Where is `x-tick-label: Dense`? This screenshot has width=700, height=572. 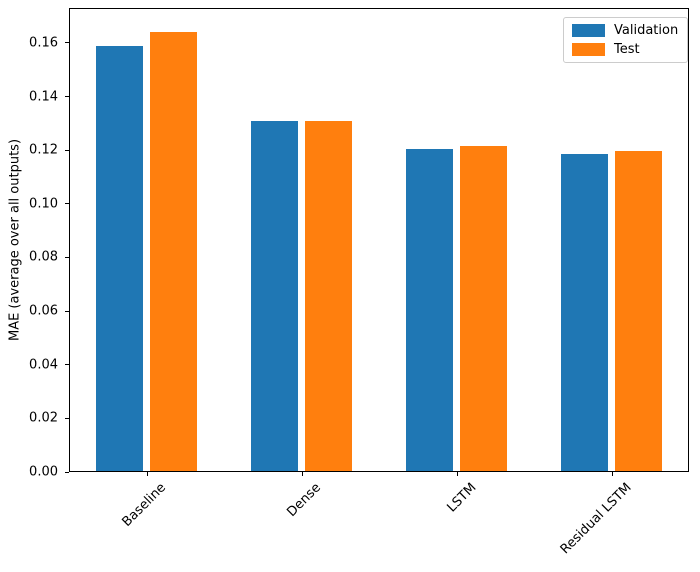 x-tick-label: Dense is located at coordinates (304, 500).